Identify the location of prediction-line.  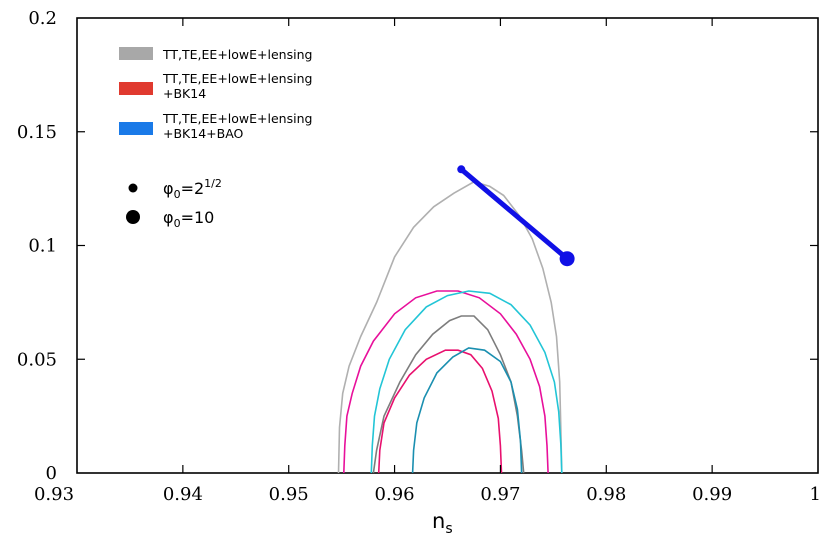
(514, 214).